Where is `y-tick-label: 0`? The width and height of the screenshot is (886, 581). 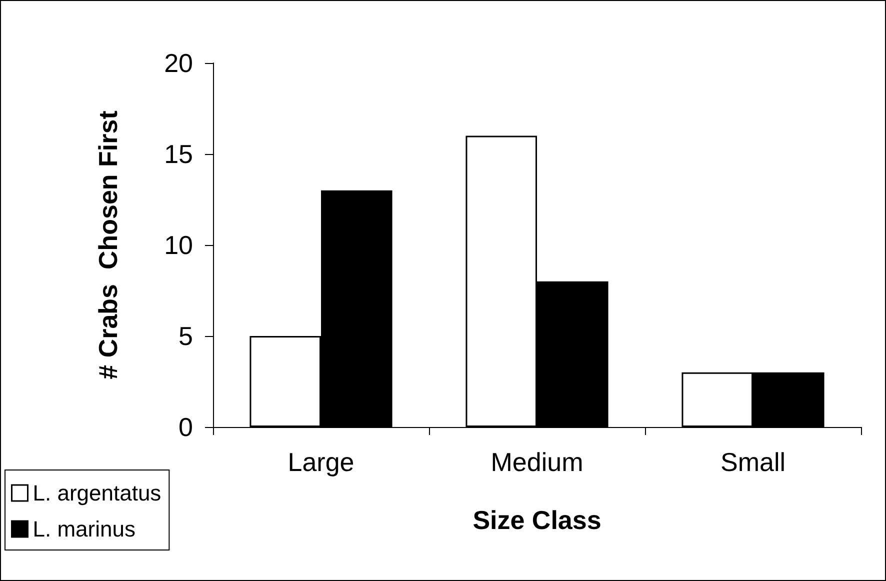
y-tick-label: 0 is located at coordinates (185, 427).